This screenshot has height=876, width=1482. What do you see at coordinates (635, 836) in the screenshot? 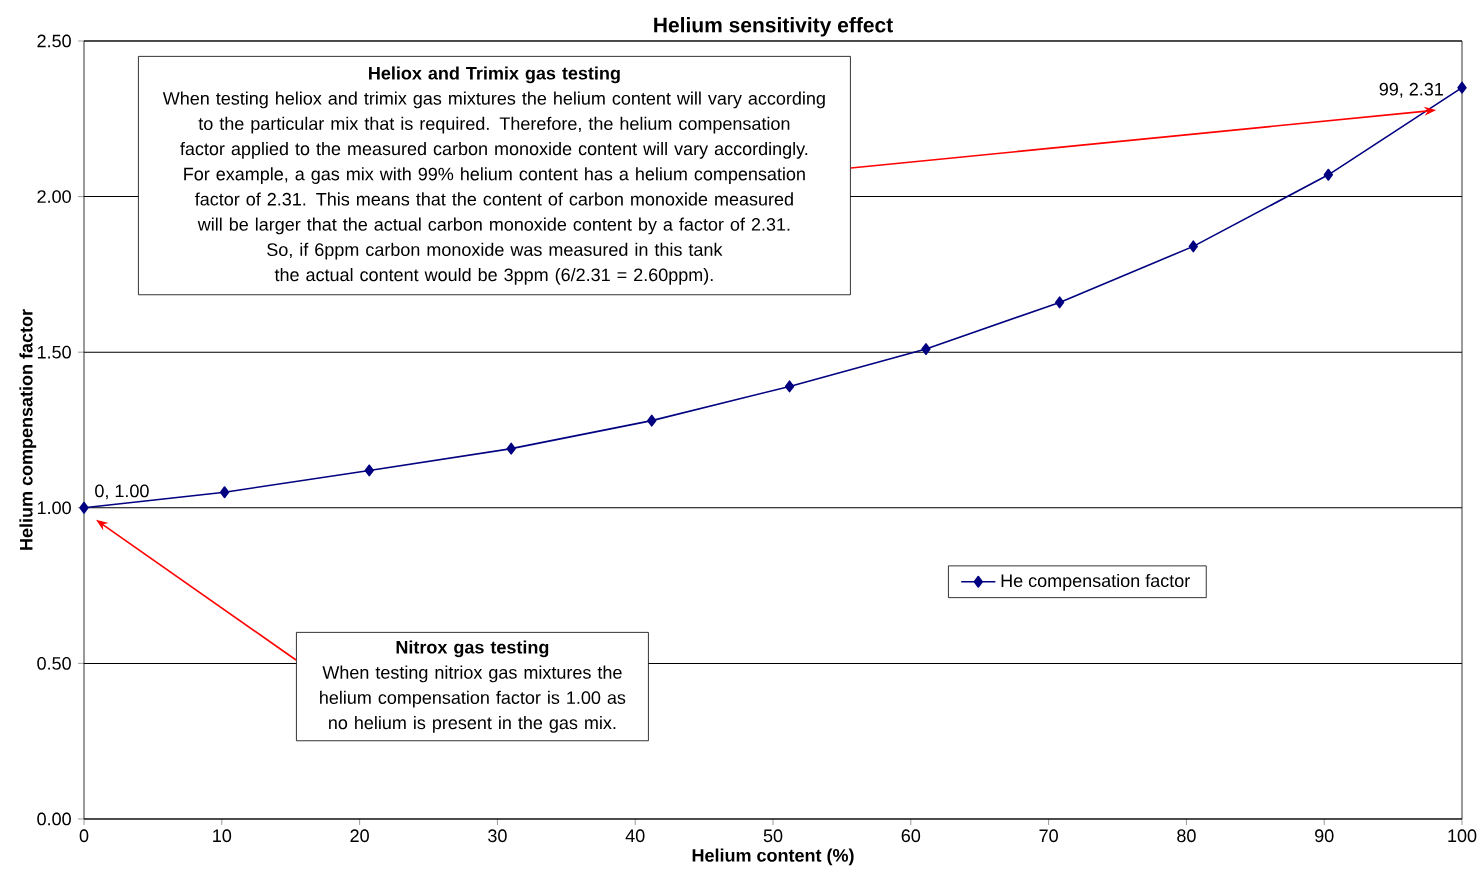
I see `x-tick-label: 40` at bounding box center [635, 836].